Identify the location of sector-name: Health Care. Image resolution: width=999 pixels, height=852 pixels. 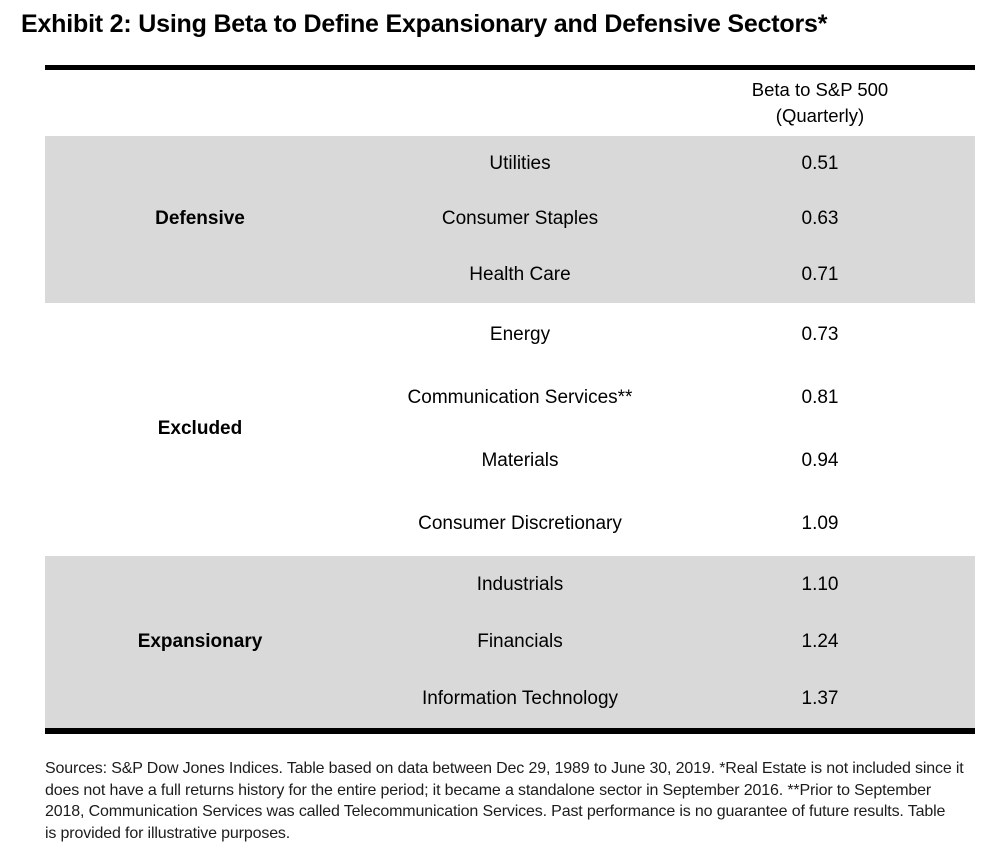
(520, 275).